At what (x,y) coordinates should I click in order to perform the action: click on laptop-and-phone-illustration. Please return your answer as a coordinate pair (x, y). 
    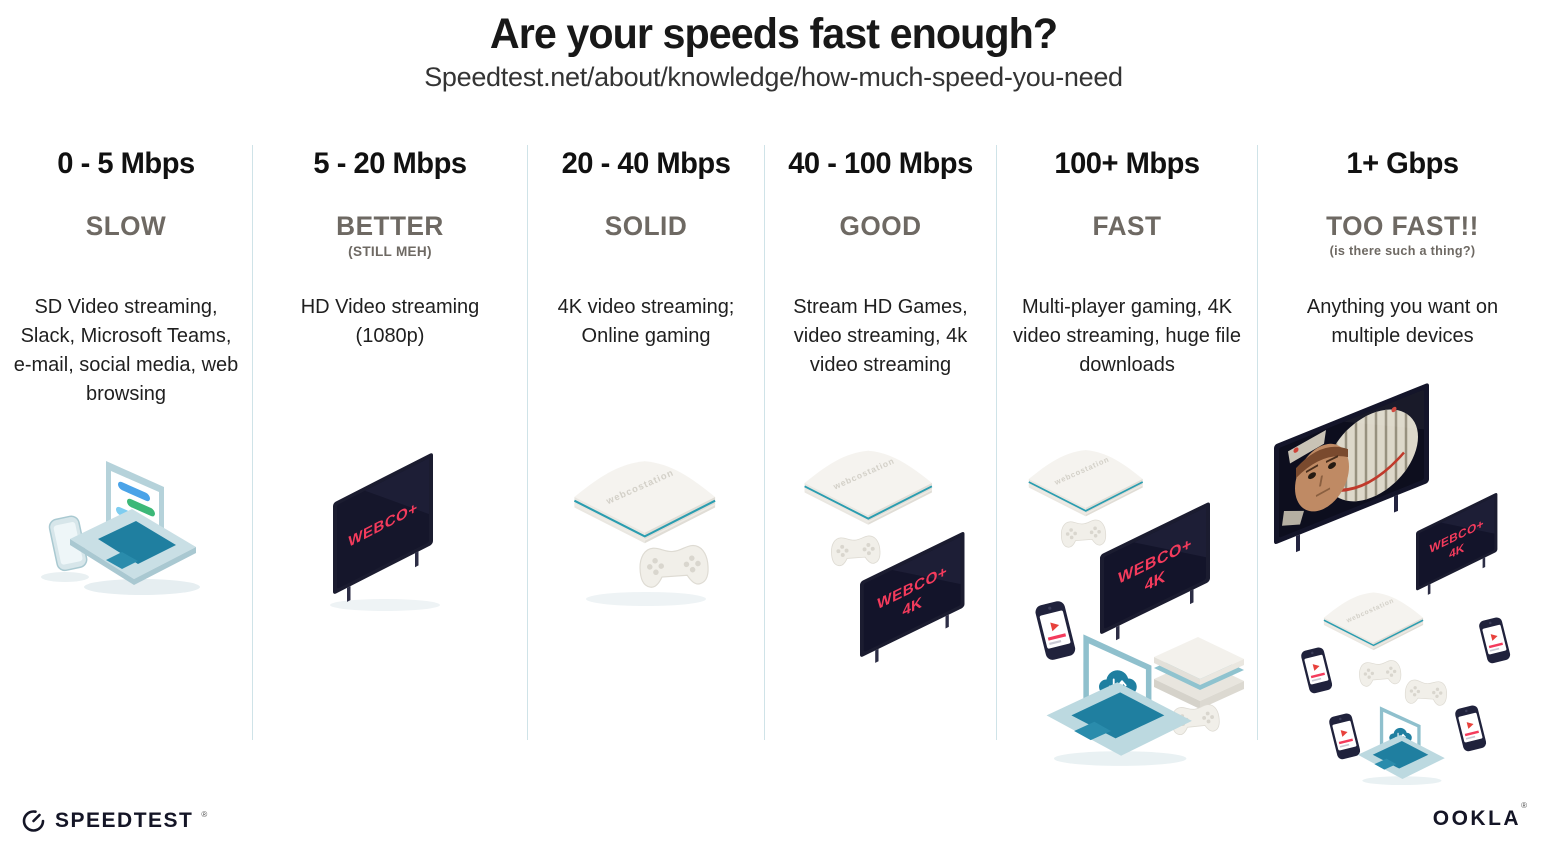
    Looking at the image, I should click on (125, 525).